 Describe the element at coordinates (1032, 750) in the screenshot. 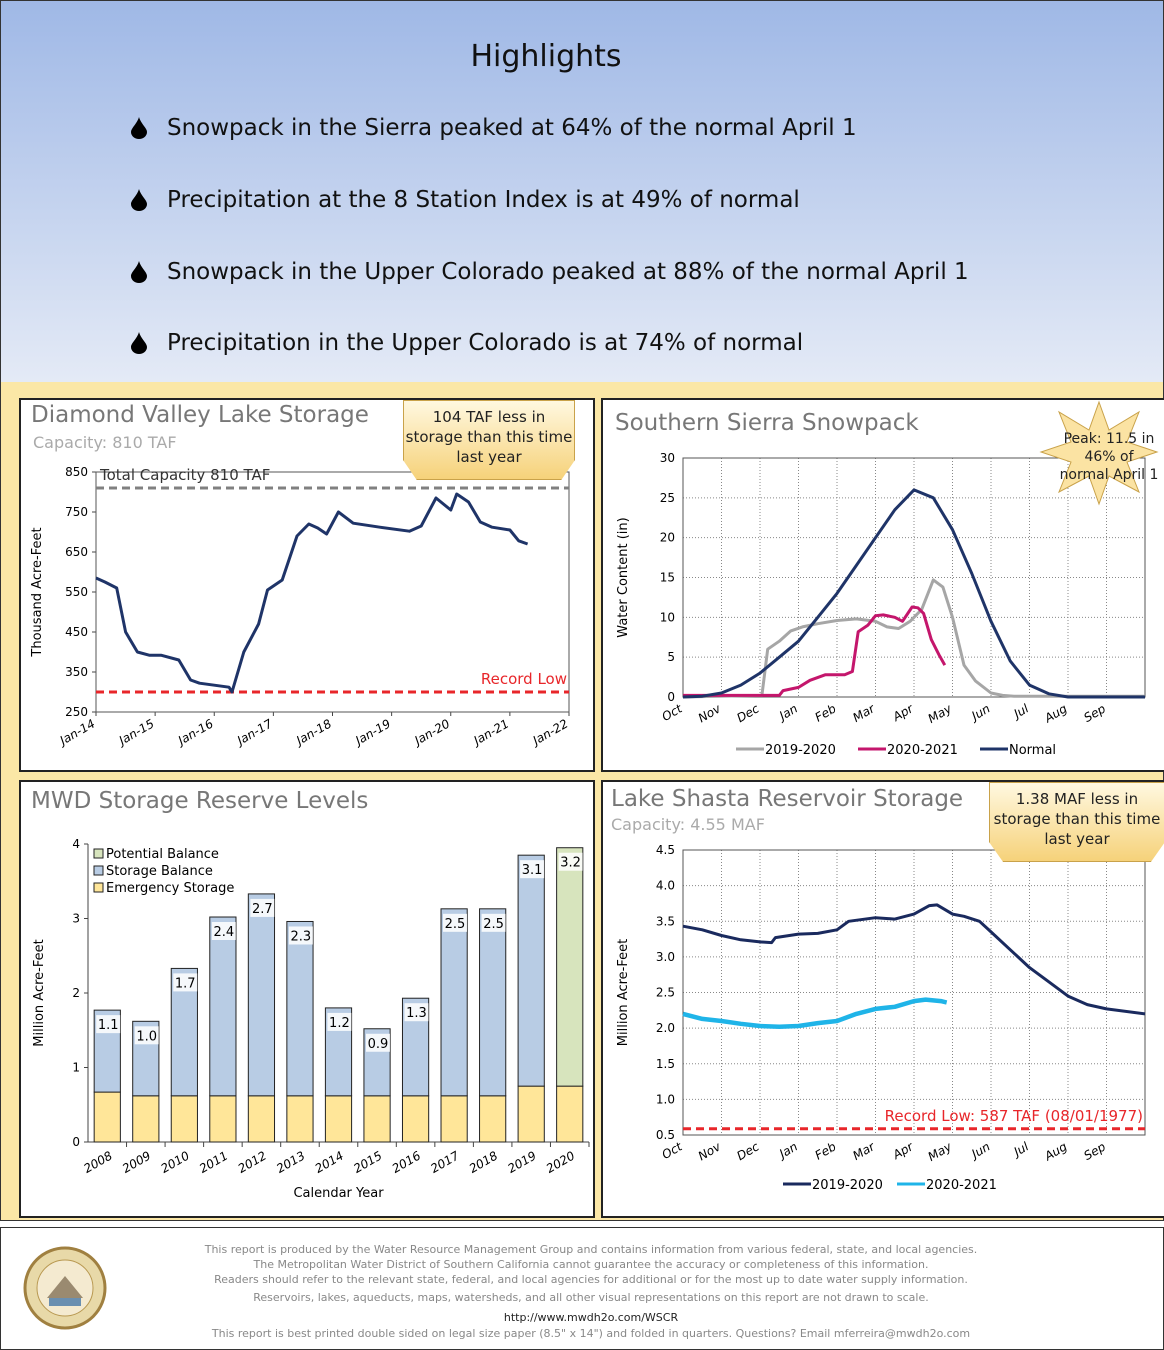

I see `legend-label: Normal` at that location.